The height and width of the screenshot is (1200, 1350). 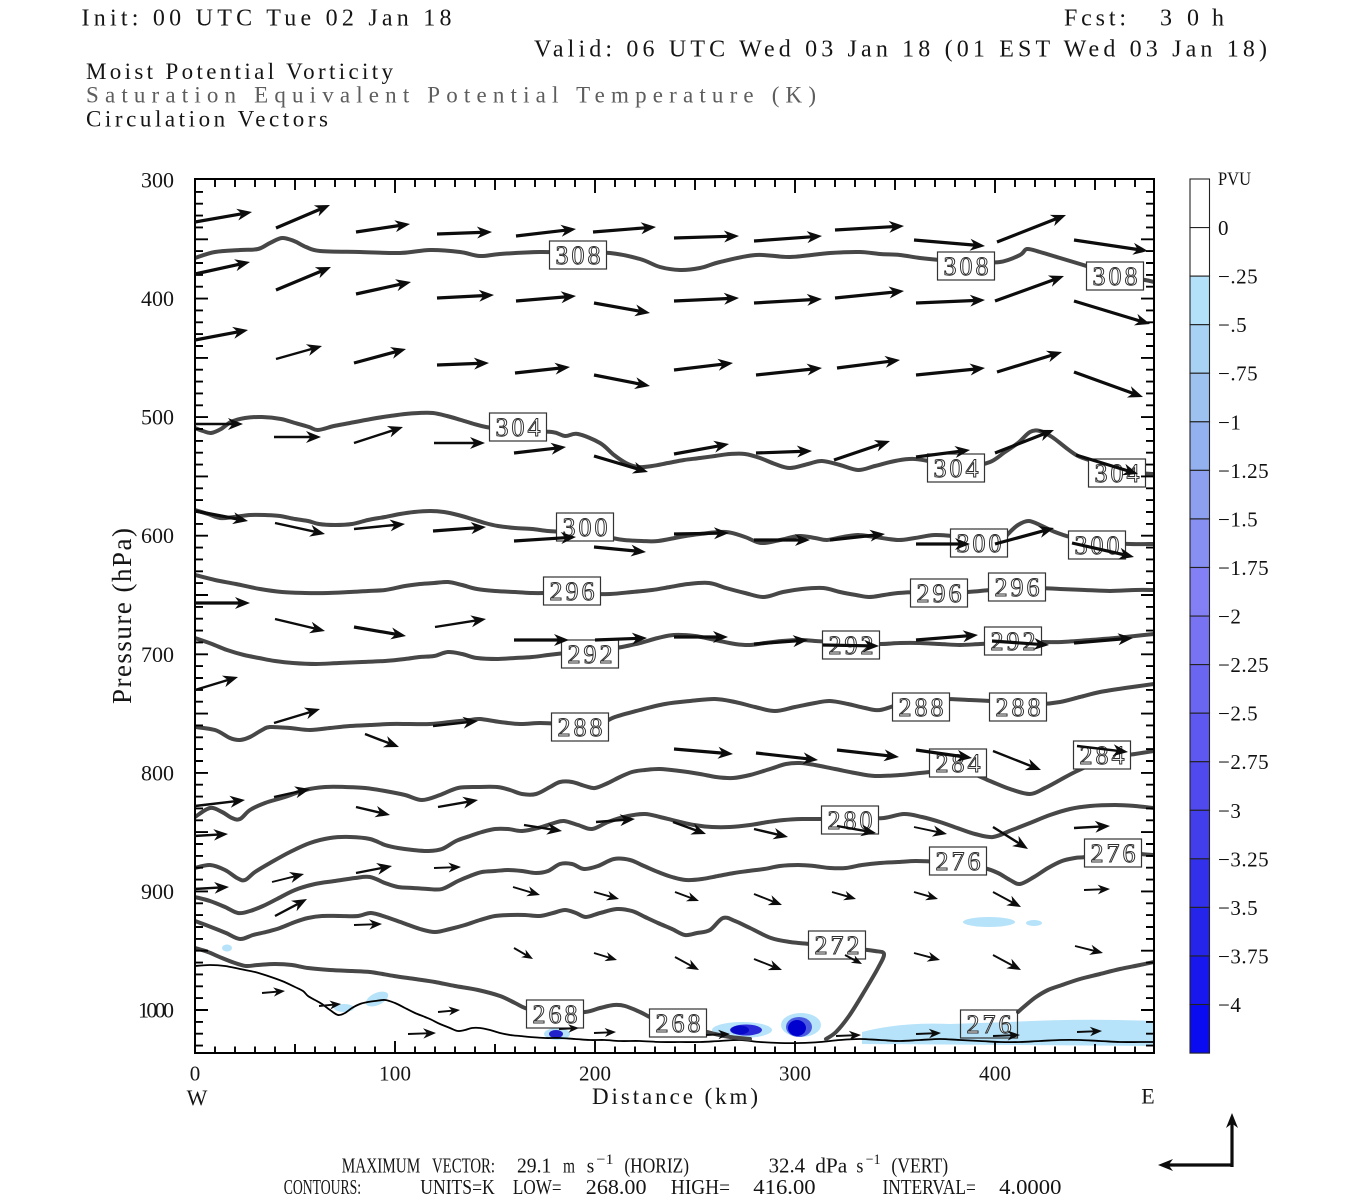 I want to click on svg-text: Circulation Vectors, so click(x=207, y=119).